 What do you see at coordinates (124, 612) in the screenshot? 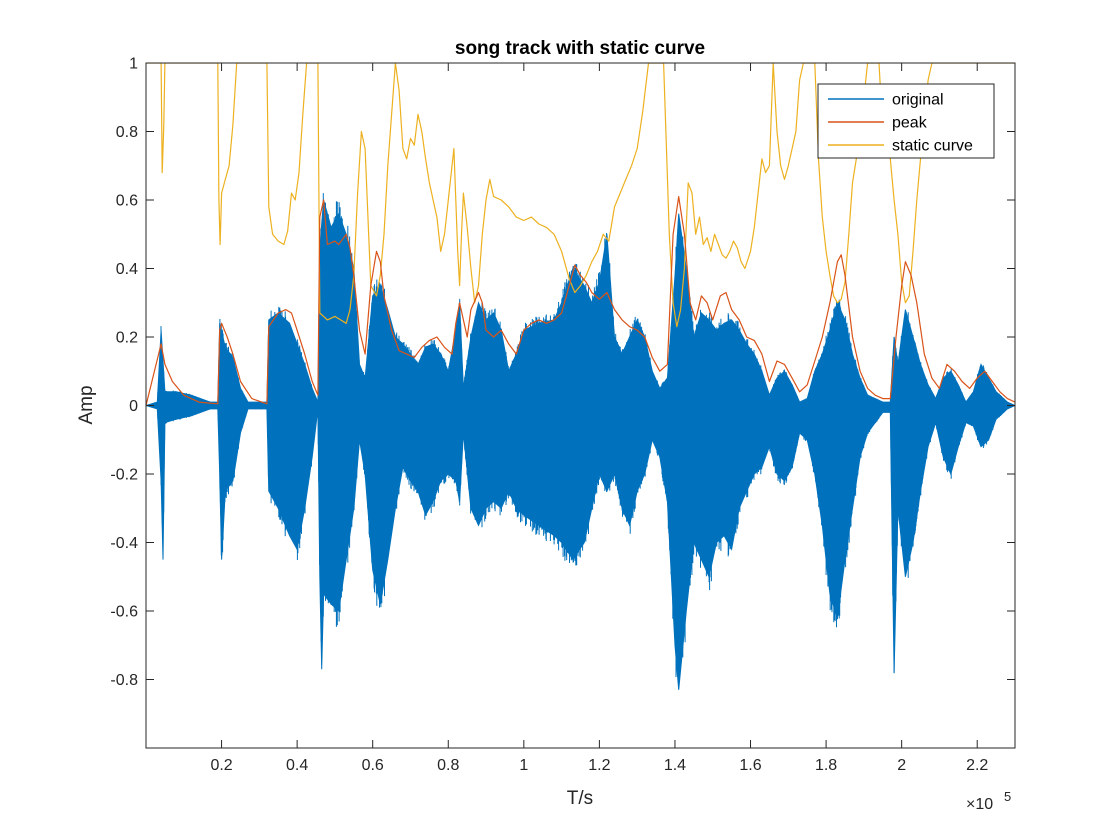
I see `y-tick-label: -0.6` at bounding box center [124, 612].